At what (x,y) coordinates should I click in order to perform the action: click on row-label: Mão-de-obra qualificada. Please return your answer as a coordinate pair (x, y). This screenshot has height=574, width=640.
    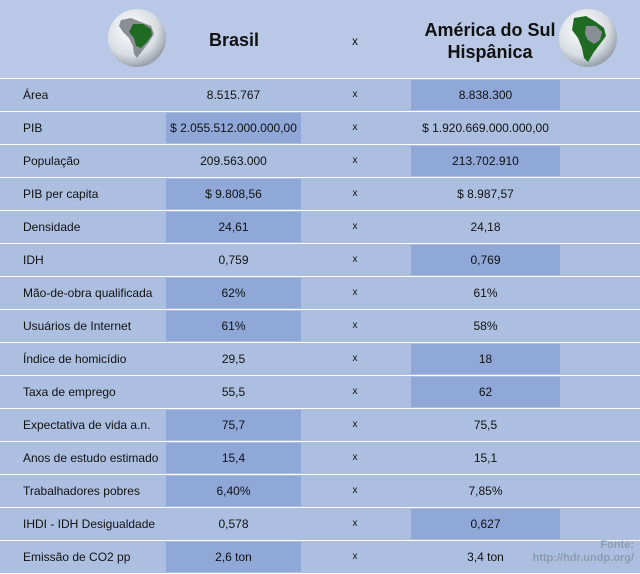
    Looking at the image, I should click on (88, 293).